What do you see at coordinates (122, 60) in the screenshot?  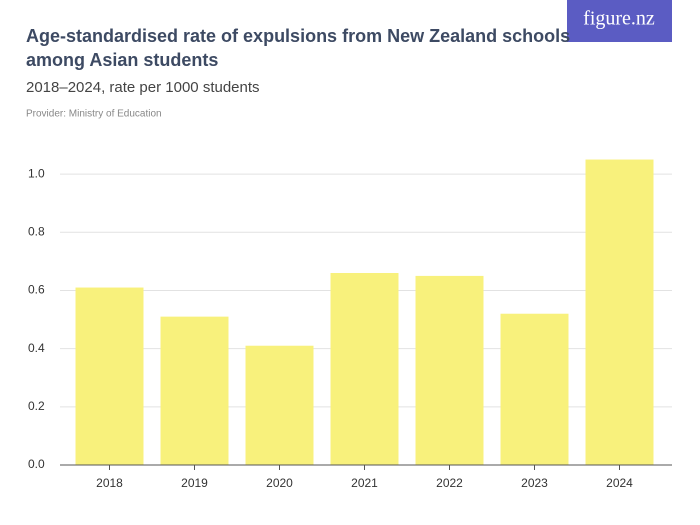 I see `chart-title: among Asian students` at bounding box center [122, 60].